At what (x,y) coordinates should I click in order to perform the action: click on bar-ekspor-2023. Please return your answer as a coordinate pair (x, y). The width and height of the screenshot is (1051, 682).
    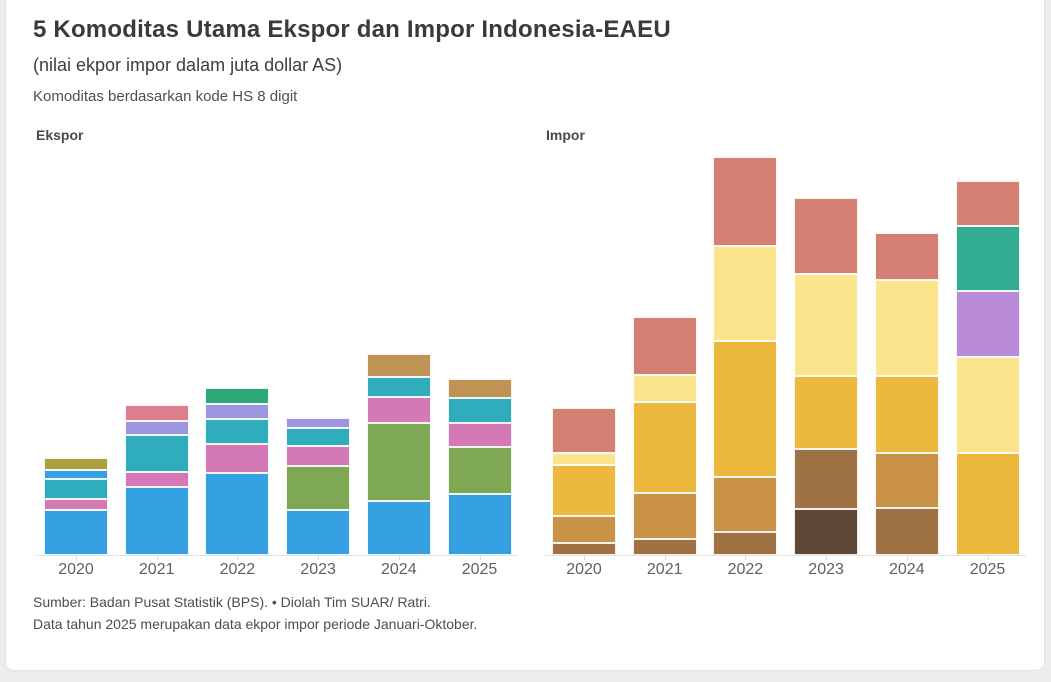
    Looking at the image, I should click on (318, 486).